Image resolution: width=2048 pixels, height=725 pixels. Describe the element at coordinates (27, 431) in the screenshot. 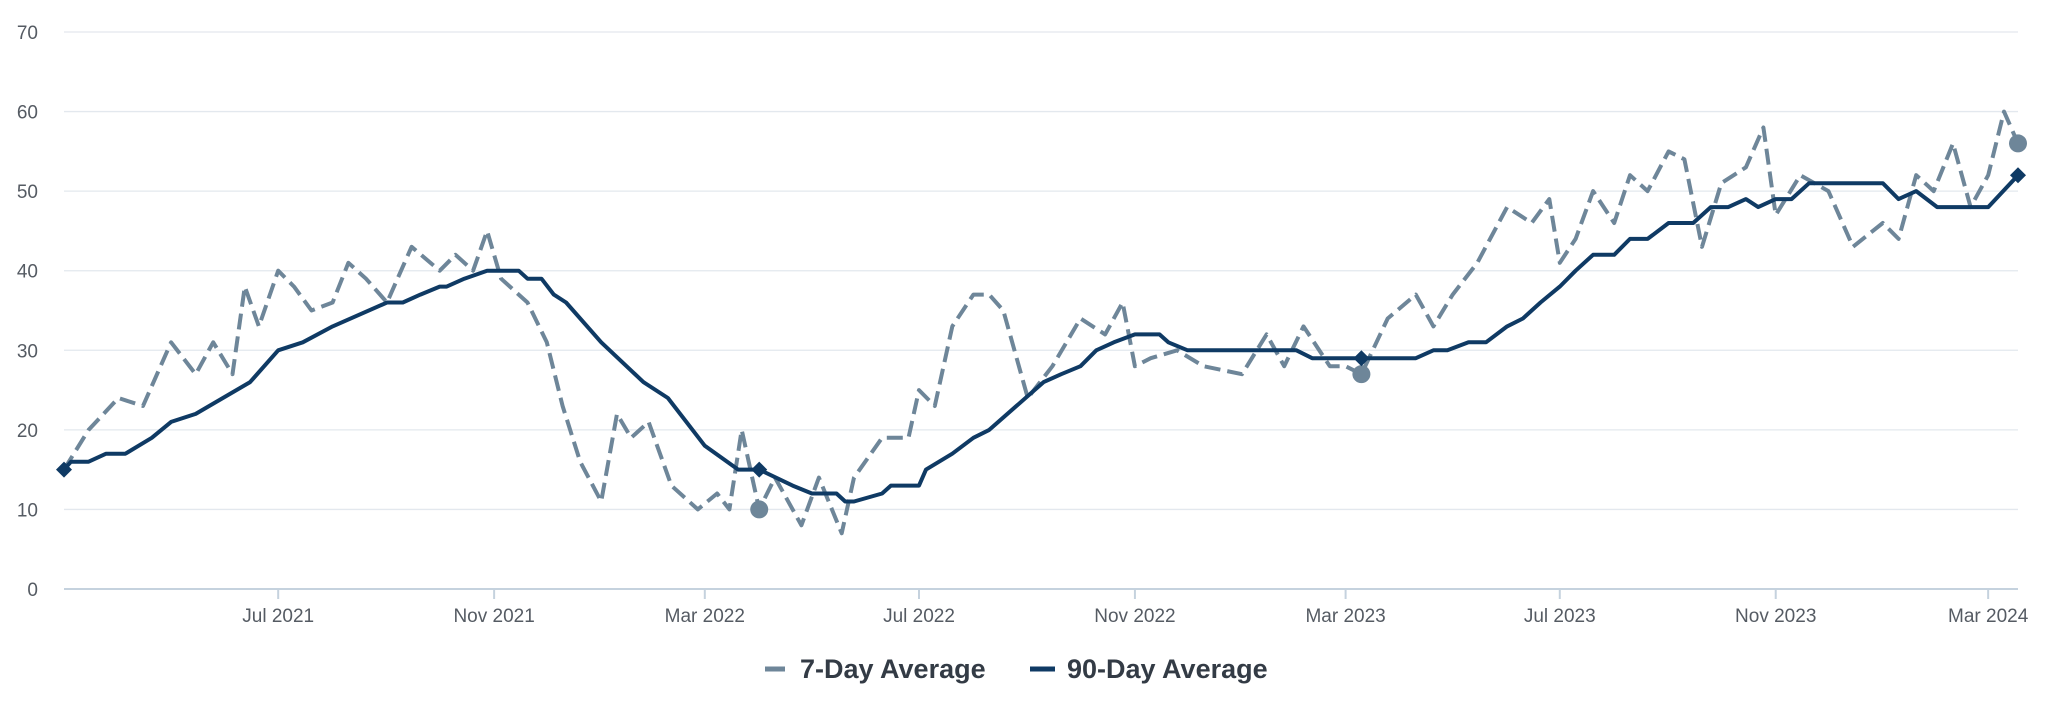

I see `y-tick-label: 20` at that location.